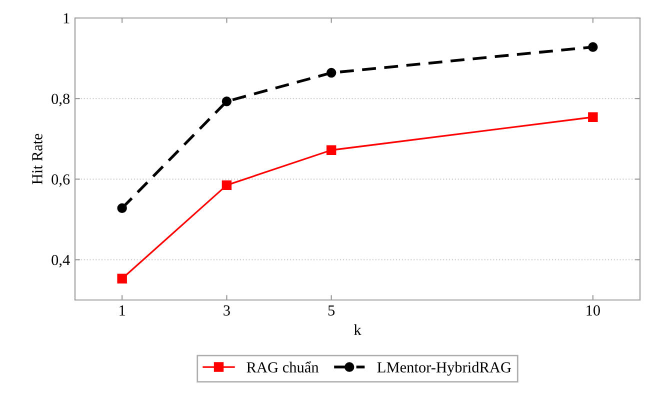 The width and height of the screenshot is (646, 402). What do you see at coordinates (331, 310) in the screenshot?
I see `x-tick-label: 5` at bounding box center [331, 310].